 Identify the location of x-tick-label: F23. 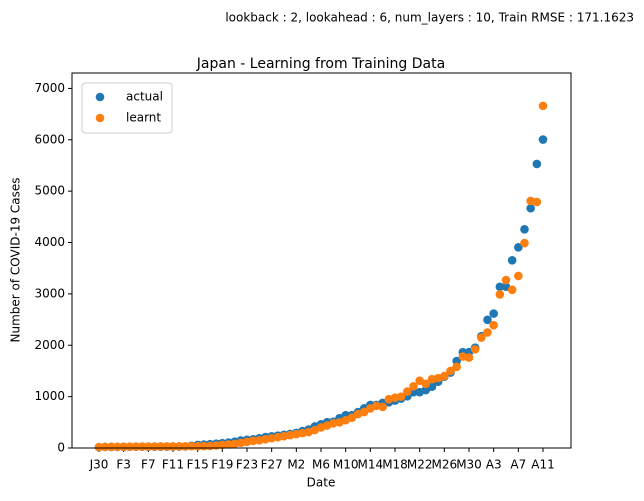
(247, 465).